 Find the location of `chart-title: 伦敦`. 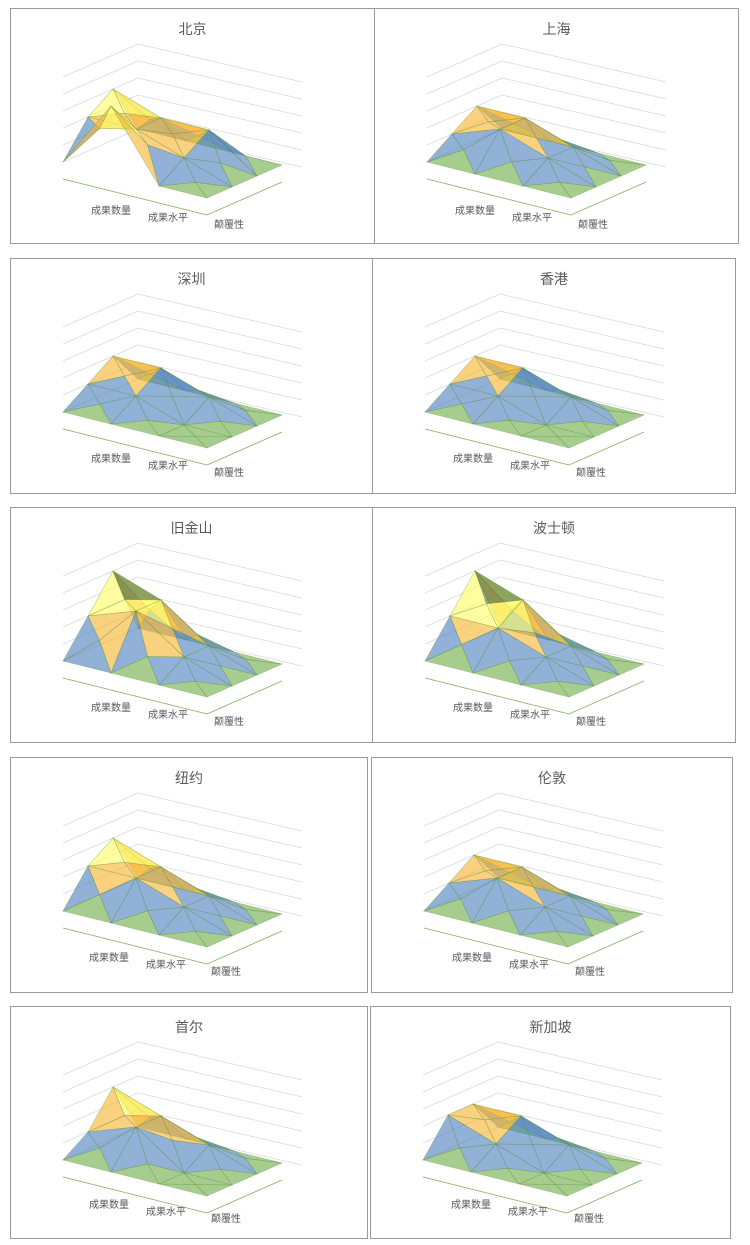

chart-title: 伦敦 is located at coordinates (552, 779).